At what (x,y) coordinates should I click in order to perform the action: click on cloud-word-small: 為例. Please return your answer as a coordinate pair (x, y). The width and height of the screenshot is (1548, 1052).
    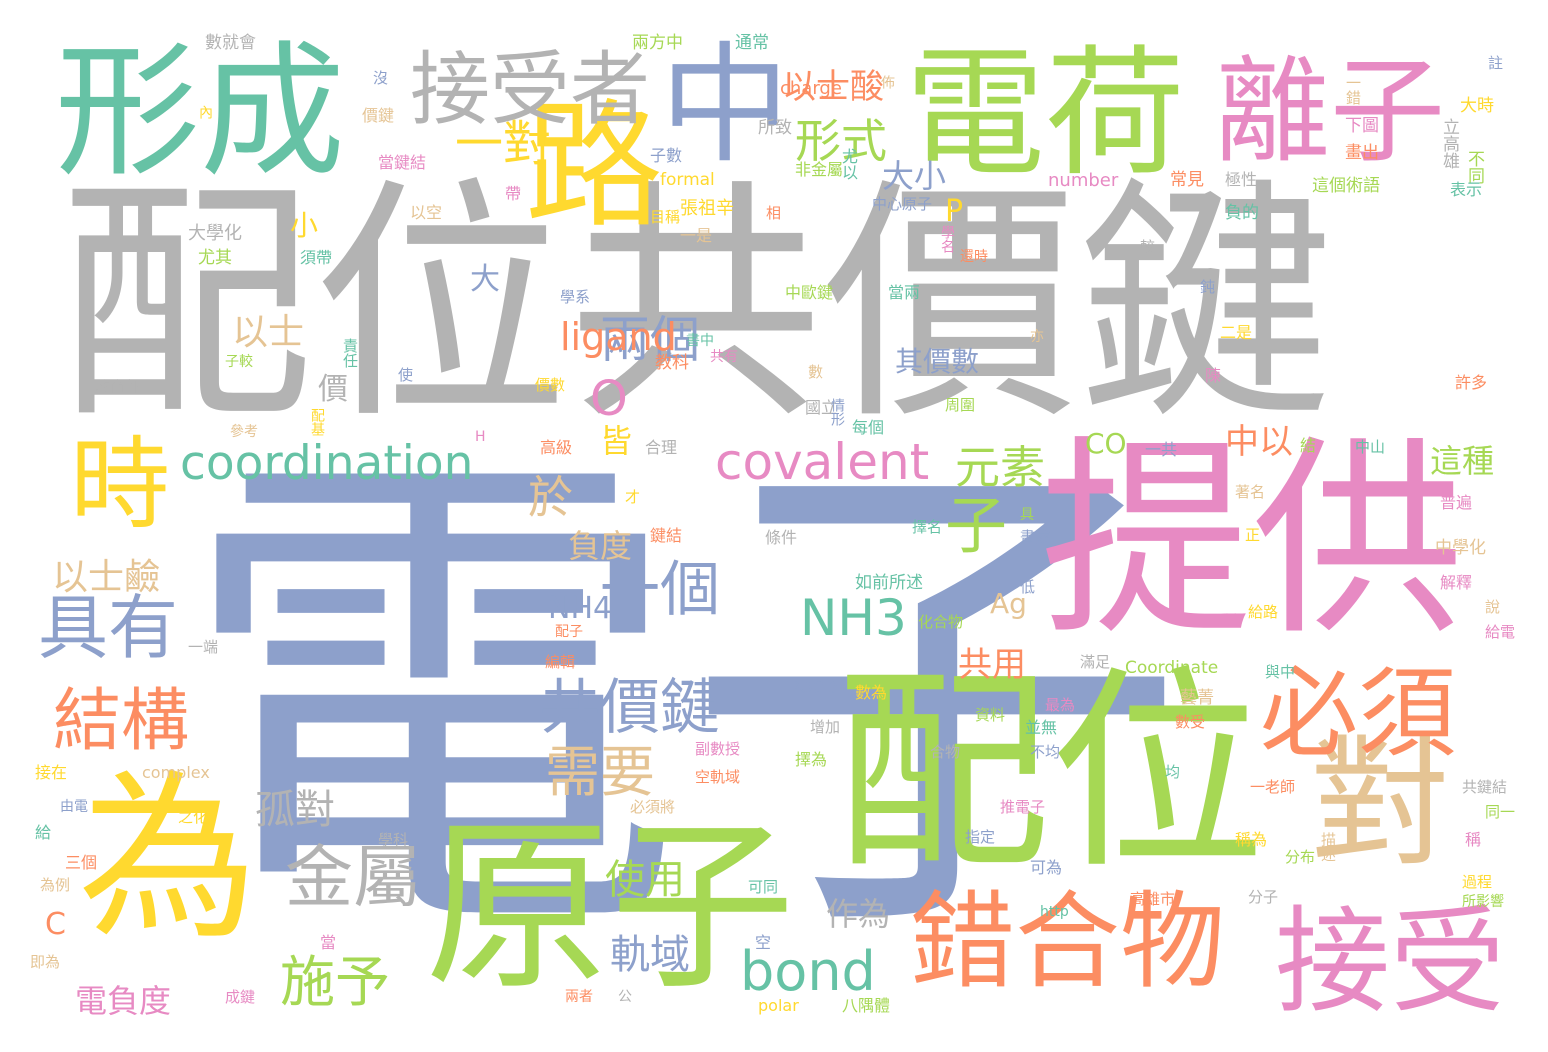
    Looking at the image, I should click on (55, 885).